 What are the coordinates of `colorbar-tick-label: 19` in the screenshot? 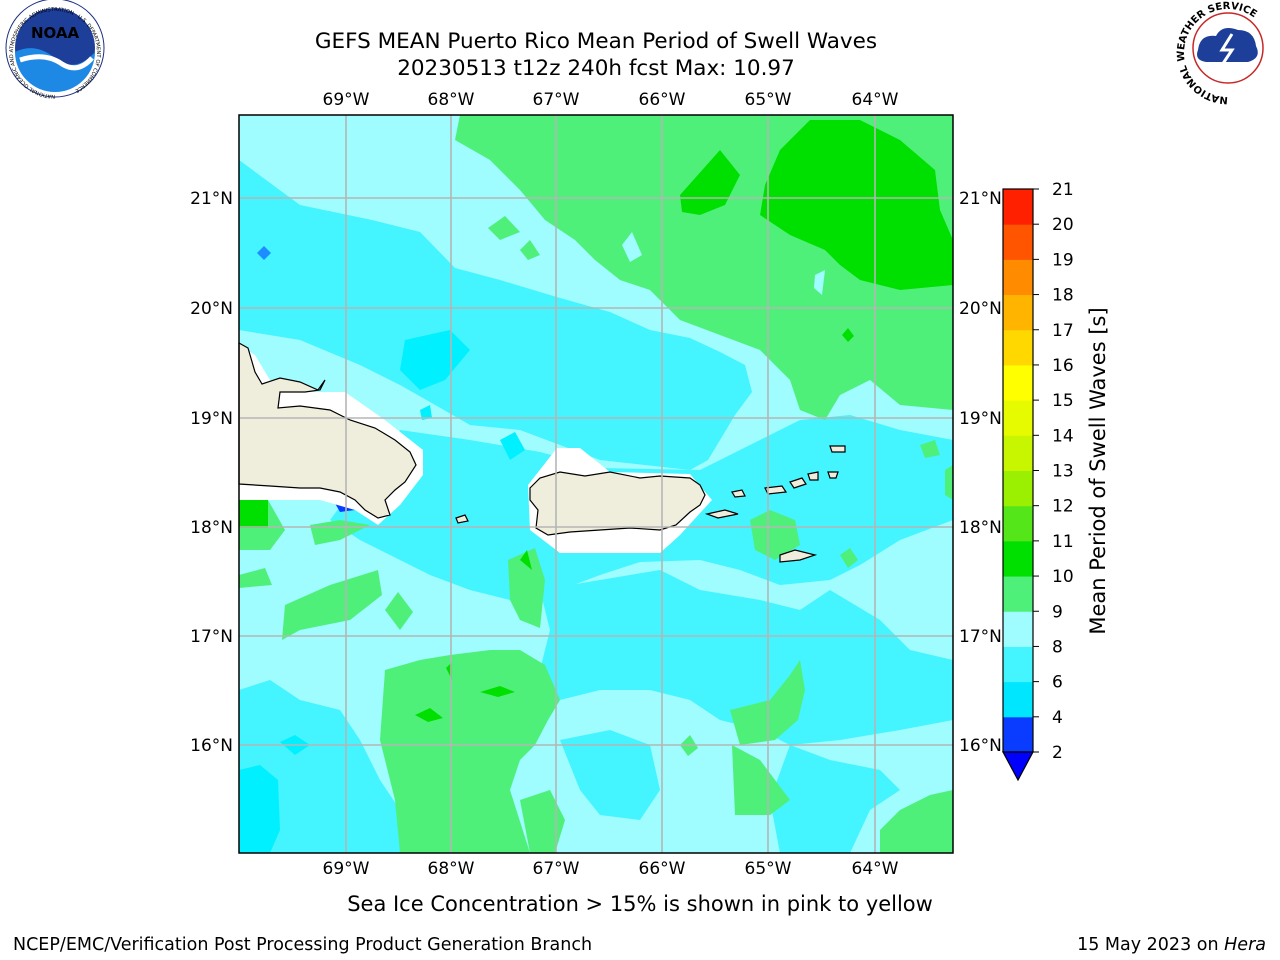 It's located at (1063, 260).